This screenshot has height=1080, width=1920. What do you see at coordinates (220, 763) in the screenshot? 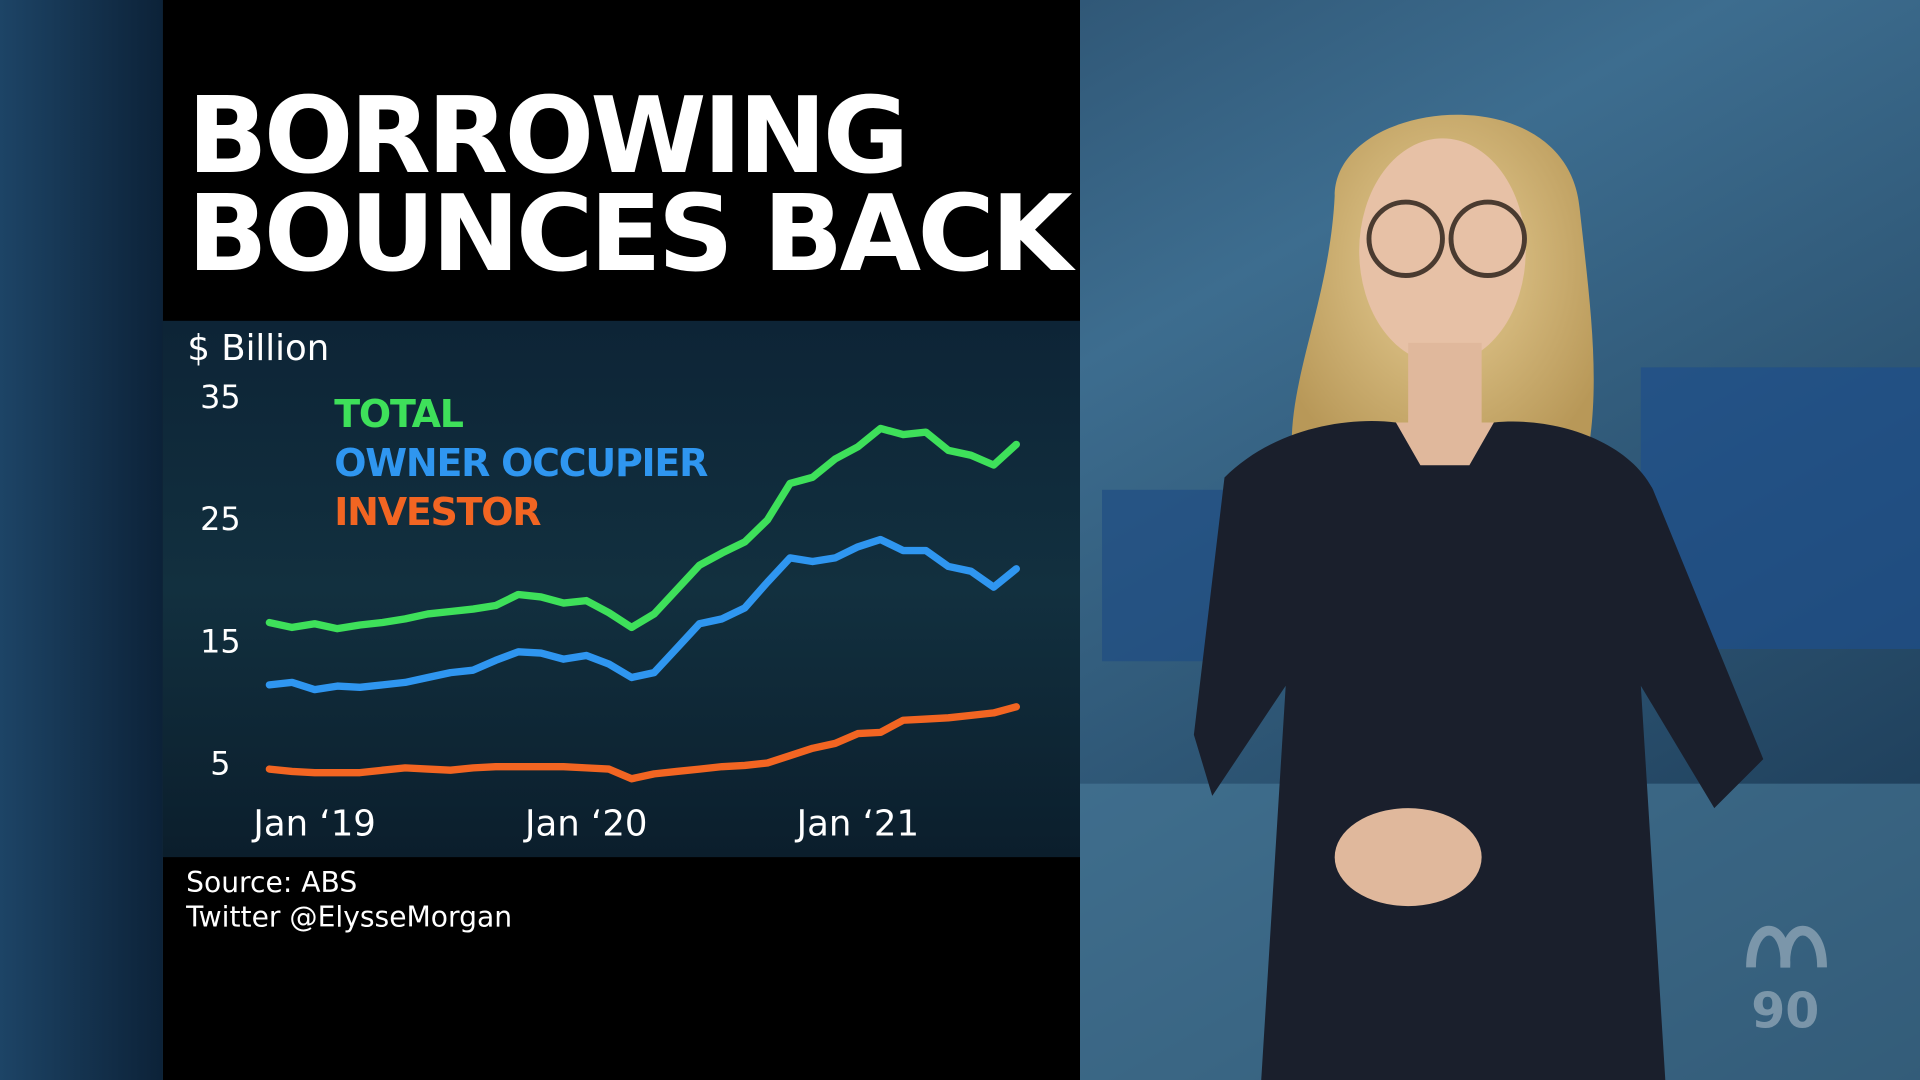
I see `y-tick-label: 5` at bounding box center [220, 763].